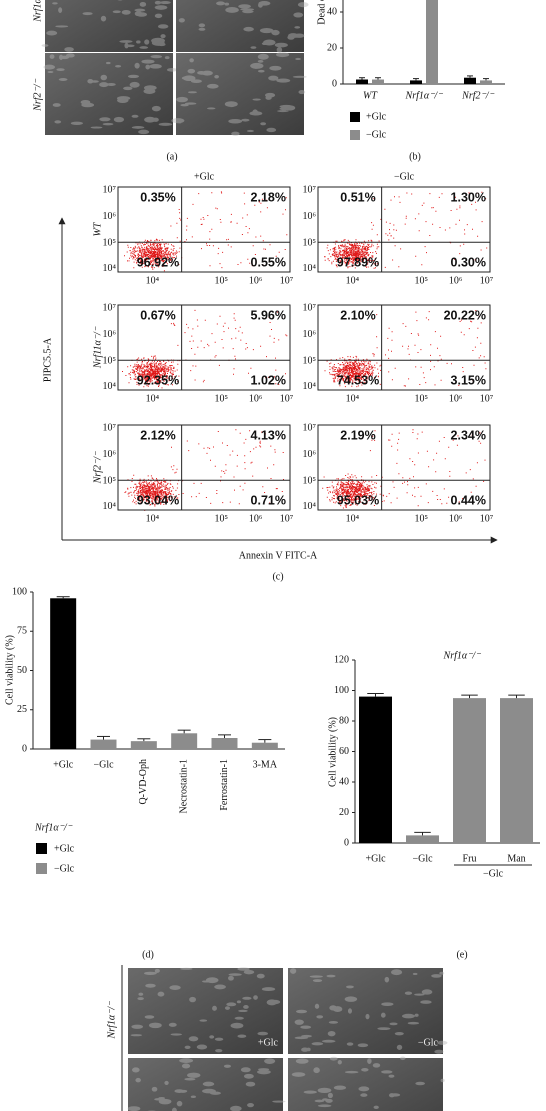  What do you see at coordinates (358, 500) in the screenshot?
I see `quadrant-ll: 95.03%` at bounding box center [358, 500].